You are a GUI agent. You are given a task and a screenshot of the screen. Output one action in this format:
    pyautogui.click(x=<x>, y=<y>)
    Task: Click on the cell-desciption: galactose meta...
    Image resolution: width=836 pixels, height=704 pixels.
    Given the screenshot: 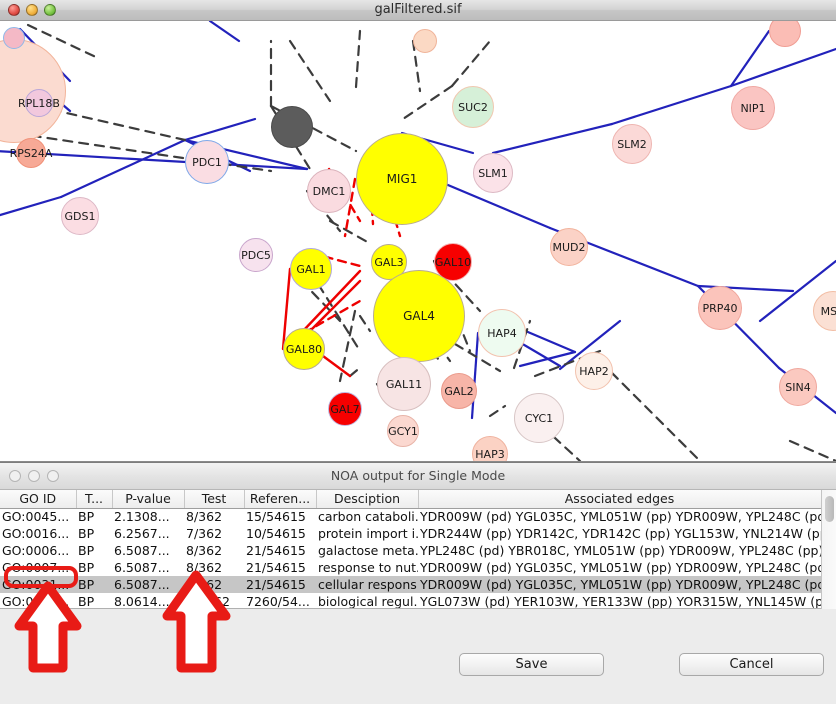 What is the action you would take?
    pyautogui.click(x=368, y=550)
    